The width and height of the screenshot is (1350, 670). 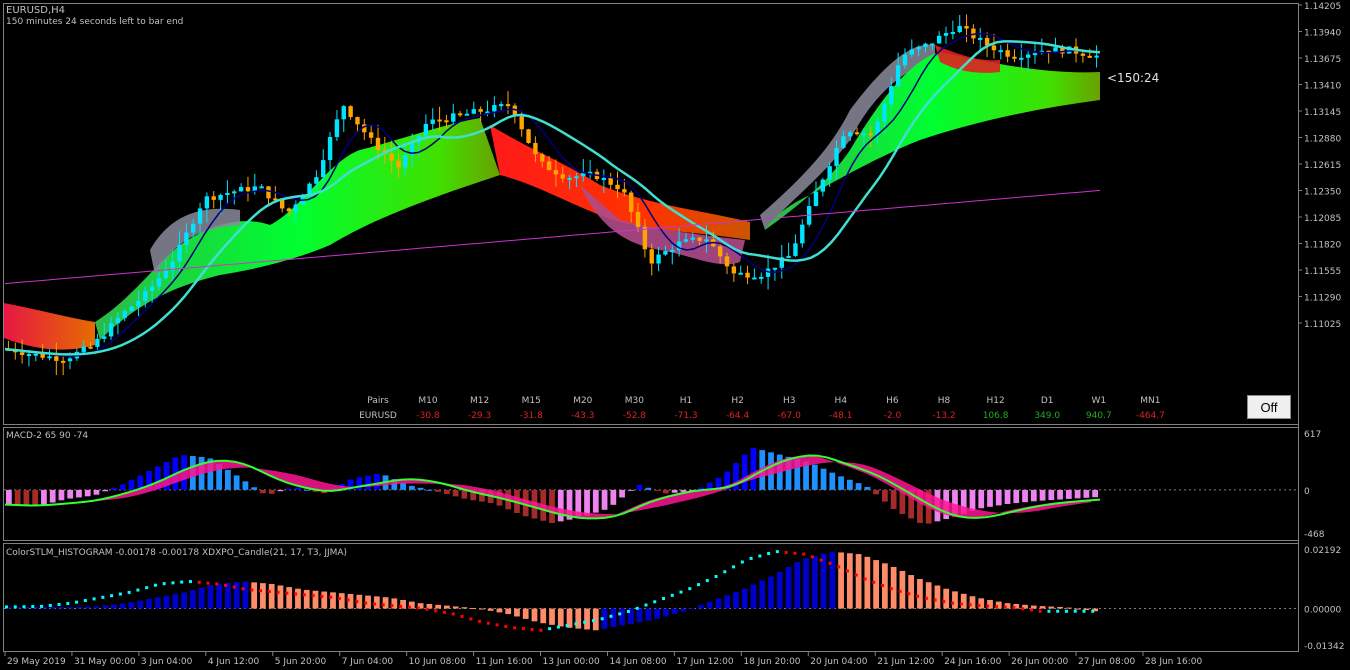 What do you see at coordinates (36, 662) in the screenshot?
I see `time-tick-label: 29 May 2019` at bounding box center [36, 662].